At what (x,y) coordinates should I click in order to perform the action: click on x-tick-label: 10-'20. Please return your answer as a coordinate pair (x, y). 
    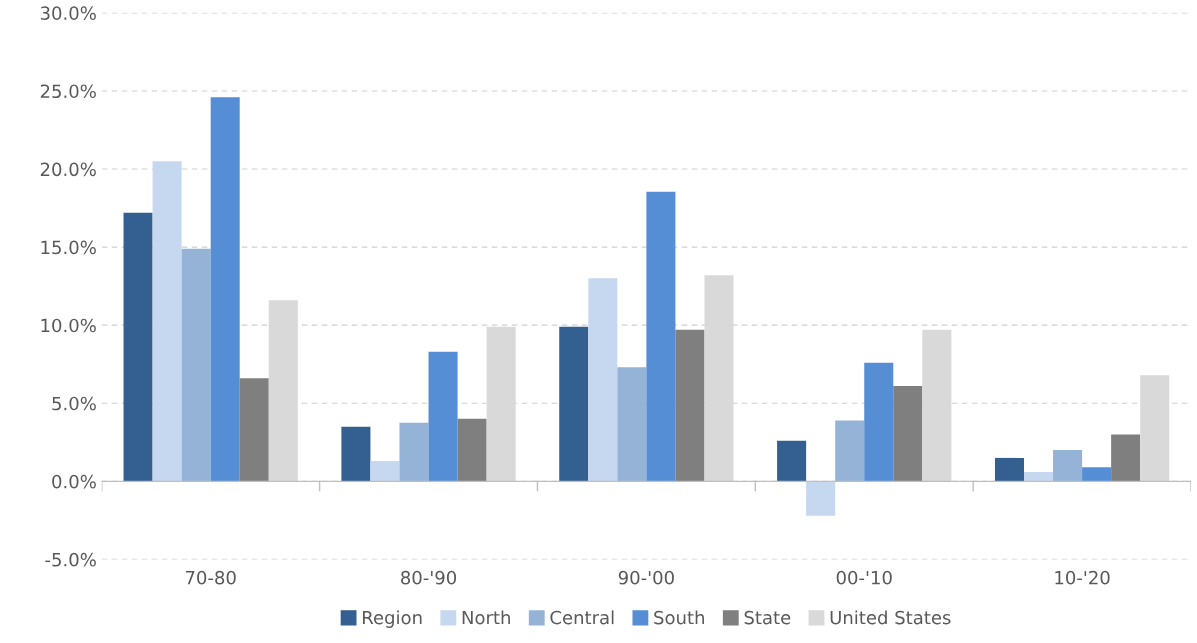
    Looking at the image, I should click on (1082, 577).